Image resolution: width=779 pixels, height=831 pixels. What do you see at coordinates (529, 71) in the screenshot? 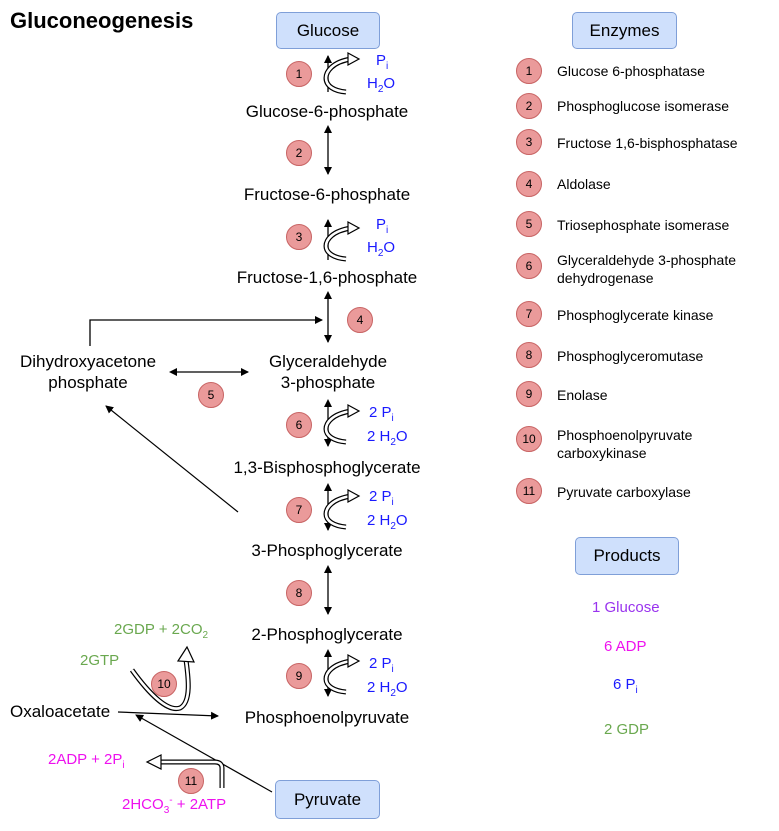
I see `enzyme-1-marker: 1` at bounding box center [529, 71].